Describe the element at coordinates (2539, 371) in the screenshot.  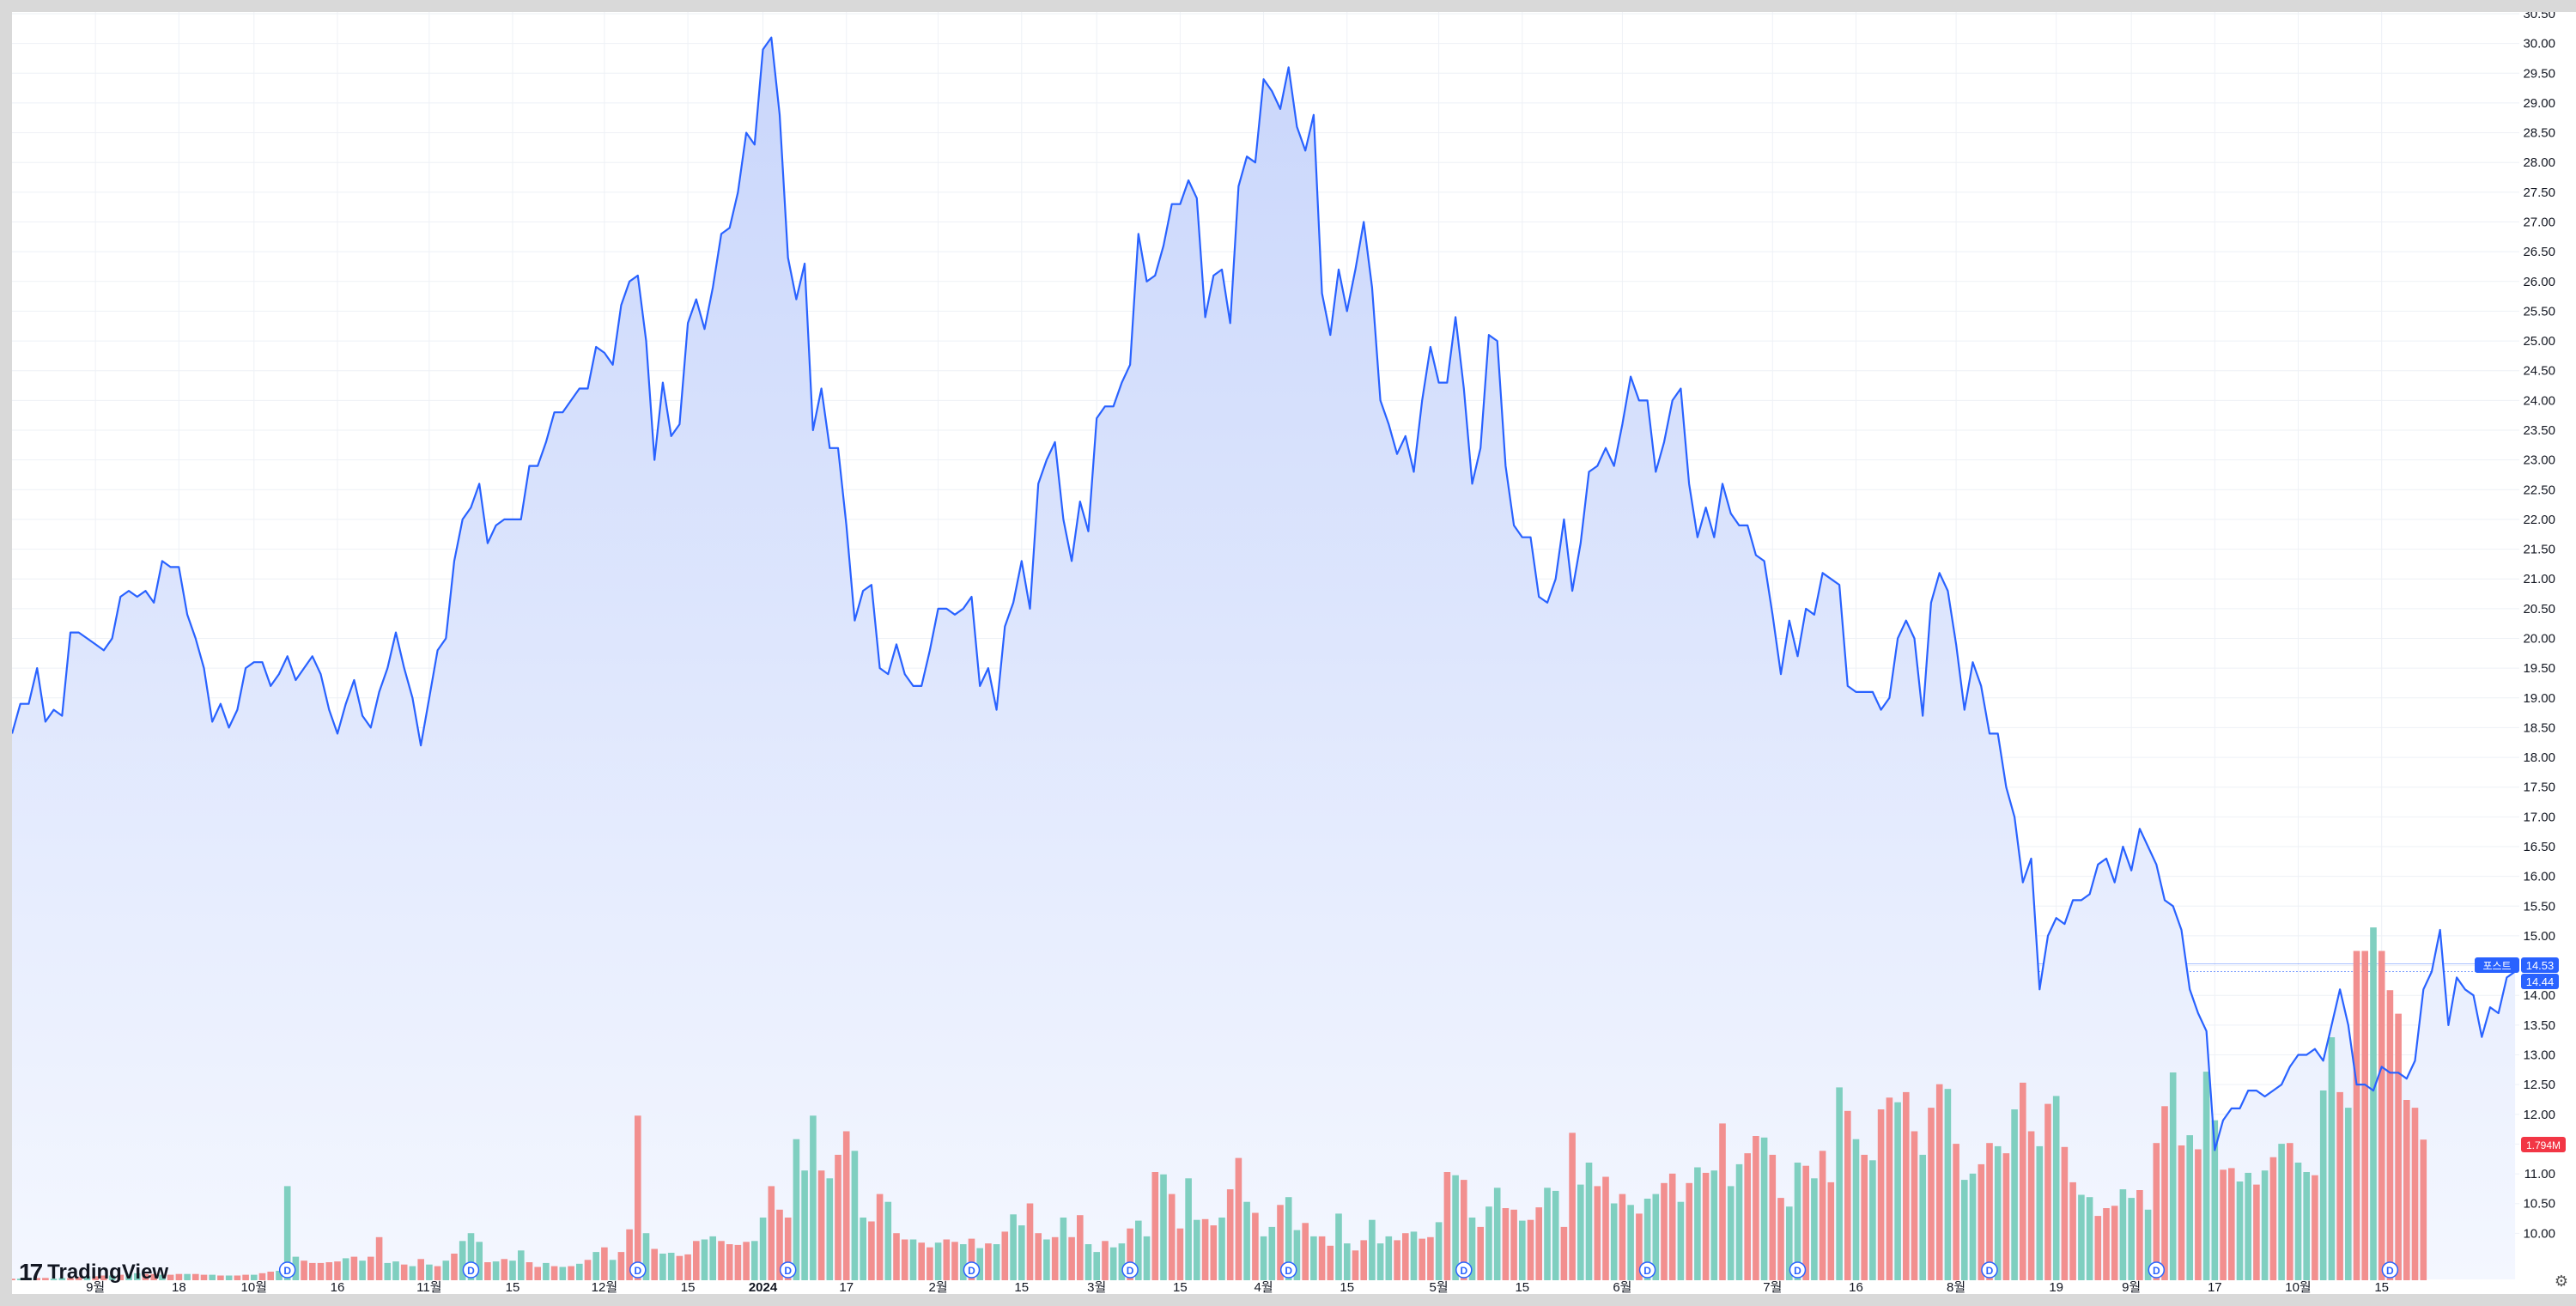
I see `y-tick-label: 24.50` at that location.